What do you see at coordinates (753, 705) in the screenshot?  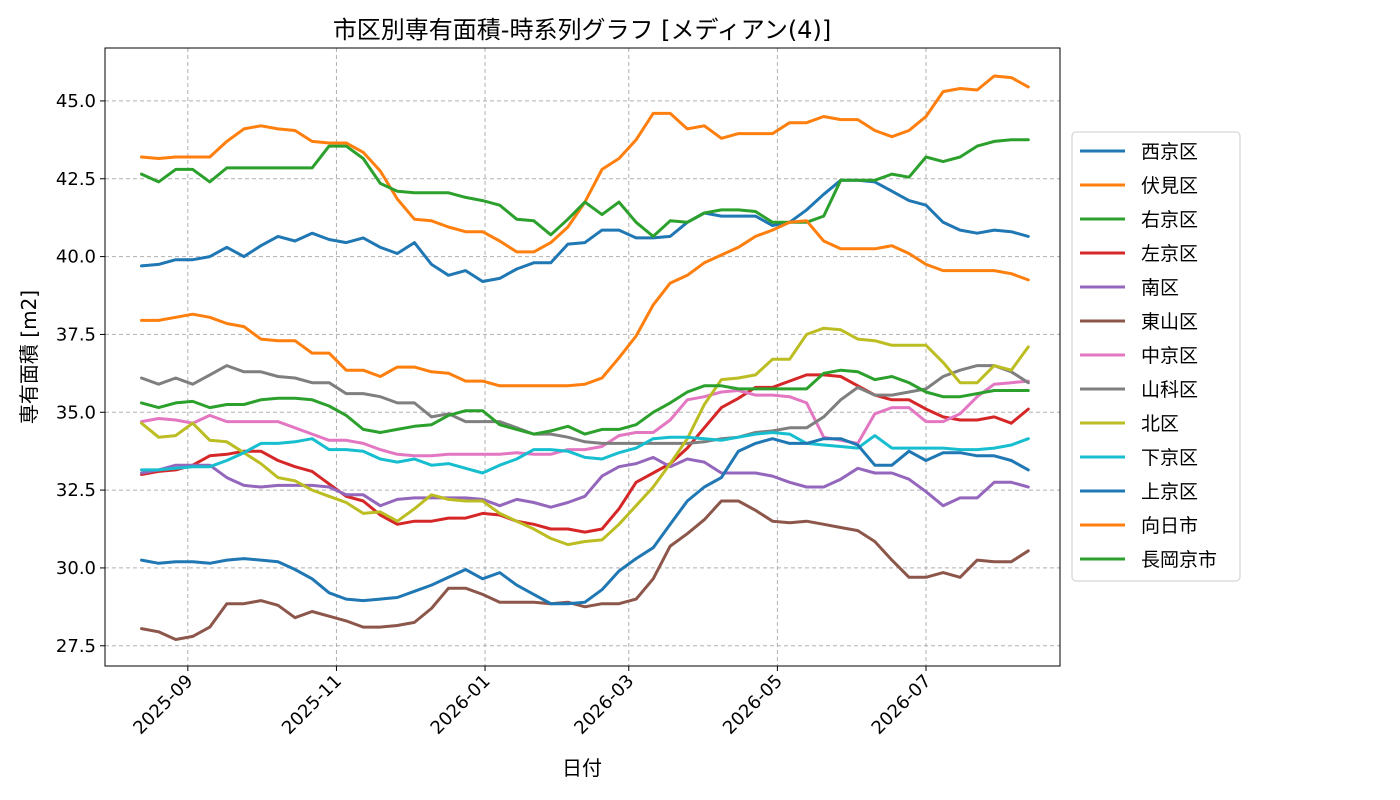 I see `x-tick-label: 2026-05` at bounding box center [753, 705].